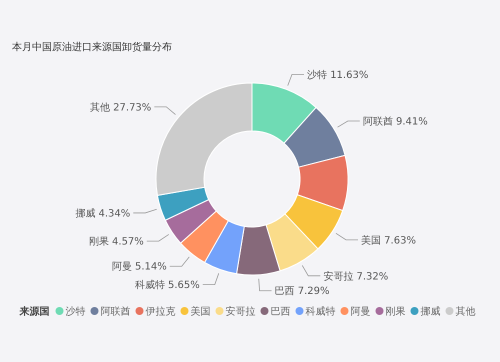 The image size is (500, 362). What do you see at coordinates (337, 74) in the screenshot?
I see `data-label: 沙特 11.63%` at bounding box center [337, 74].